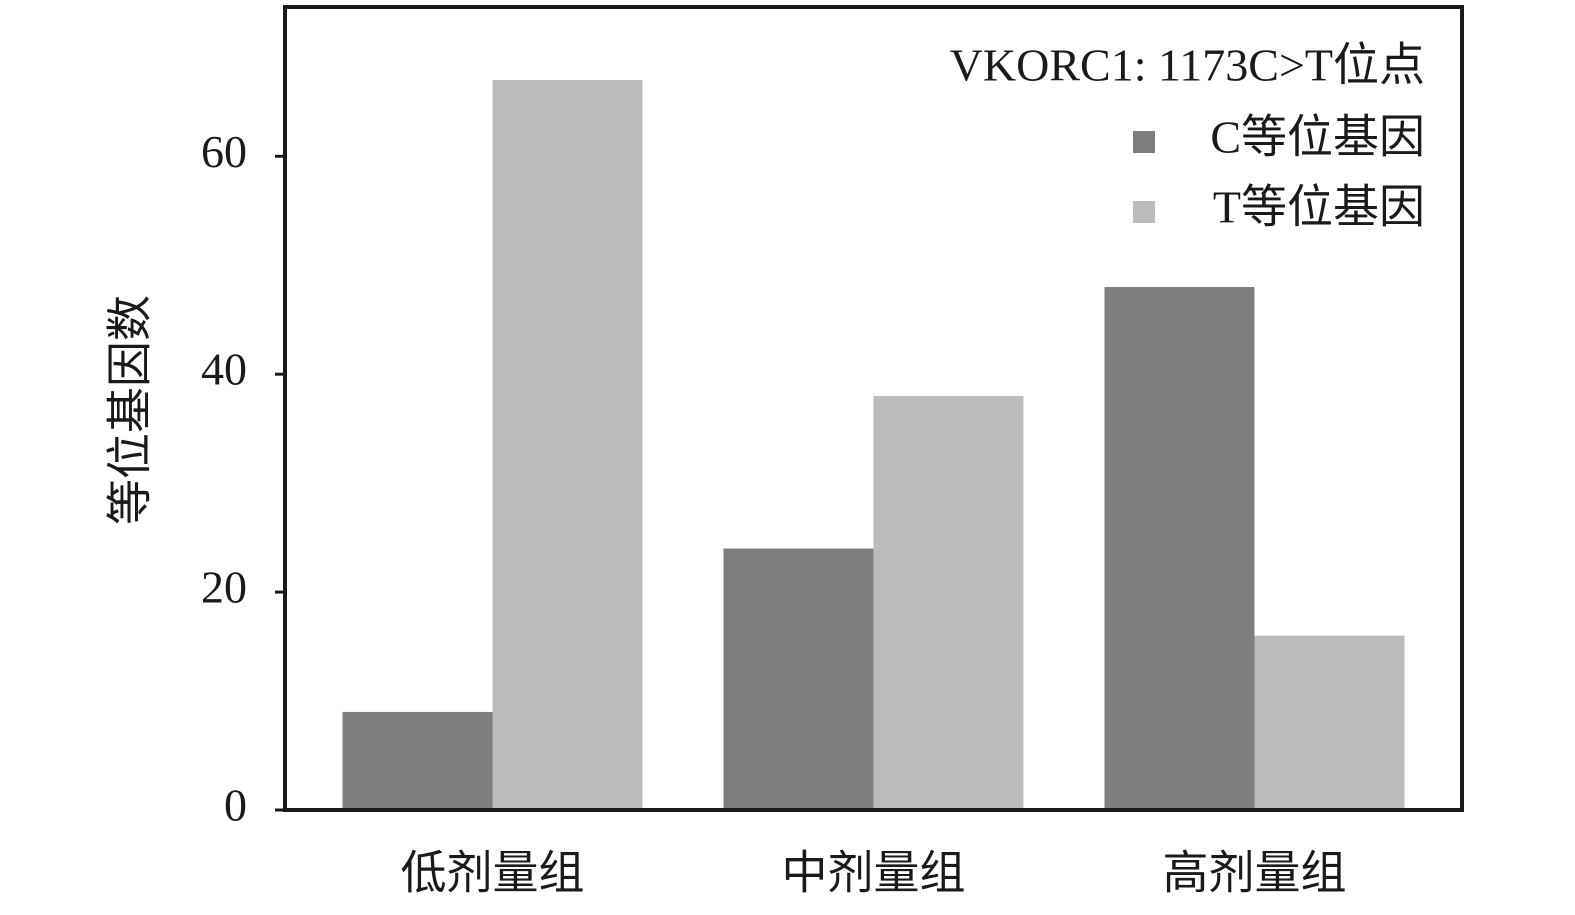 The width and height of the screenshot is (1575, 915). What do you see at coordinates (235, 805) in the screenshot?
I see `y-tick-label: 0` at bounding box center [235, 805].